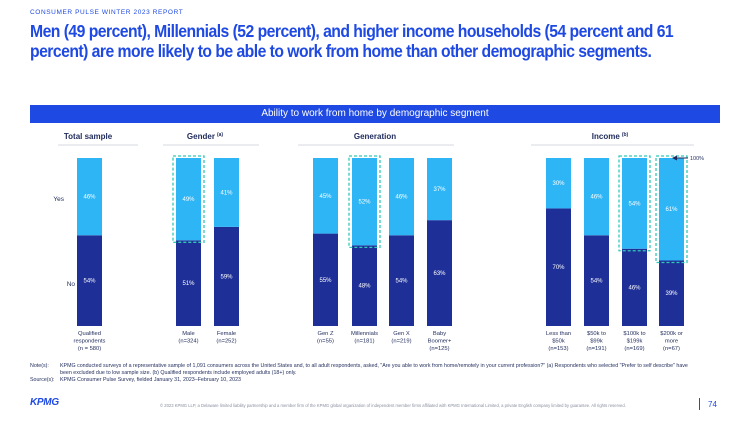 The image size is (750, 422). I want to click on category-label: (n=324), so click(188, 342).